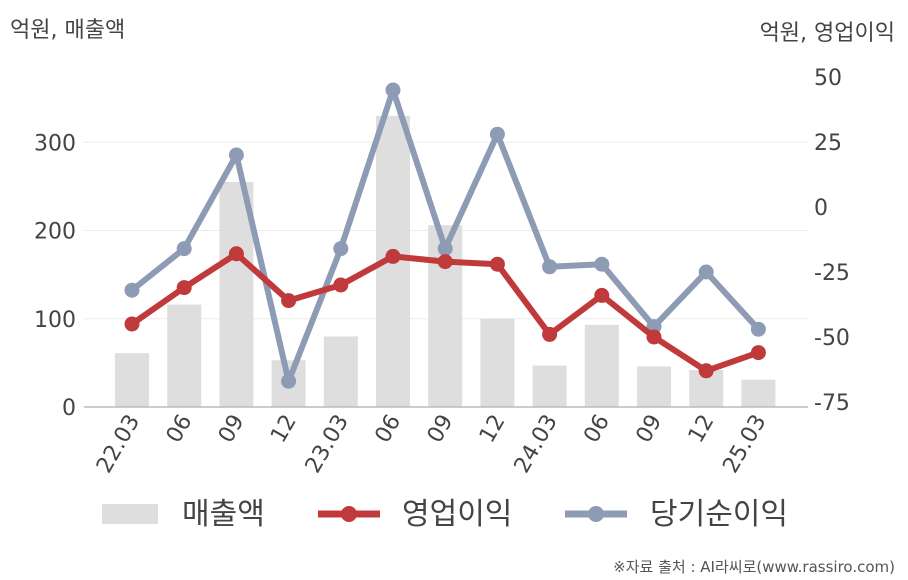 This screenshot has width=908, height=580. Describe the element at coordinates (828, 78) in the screenshot. I see `right-tick-label: 50` at that location.